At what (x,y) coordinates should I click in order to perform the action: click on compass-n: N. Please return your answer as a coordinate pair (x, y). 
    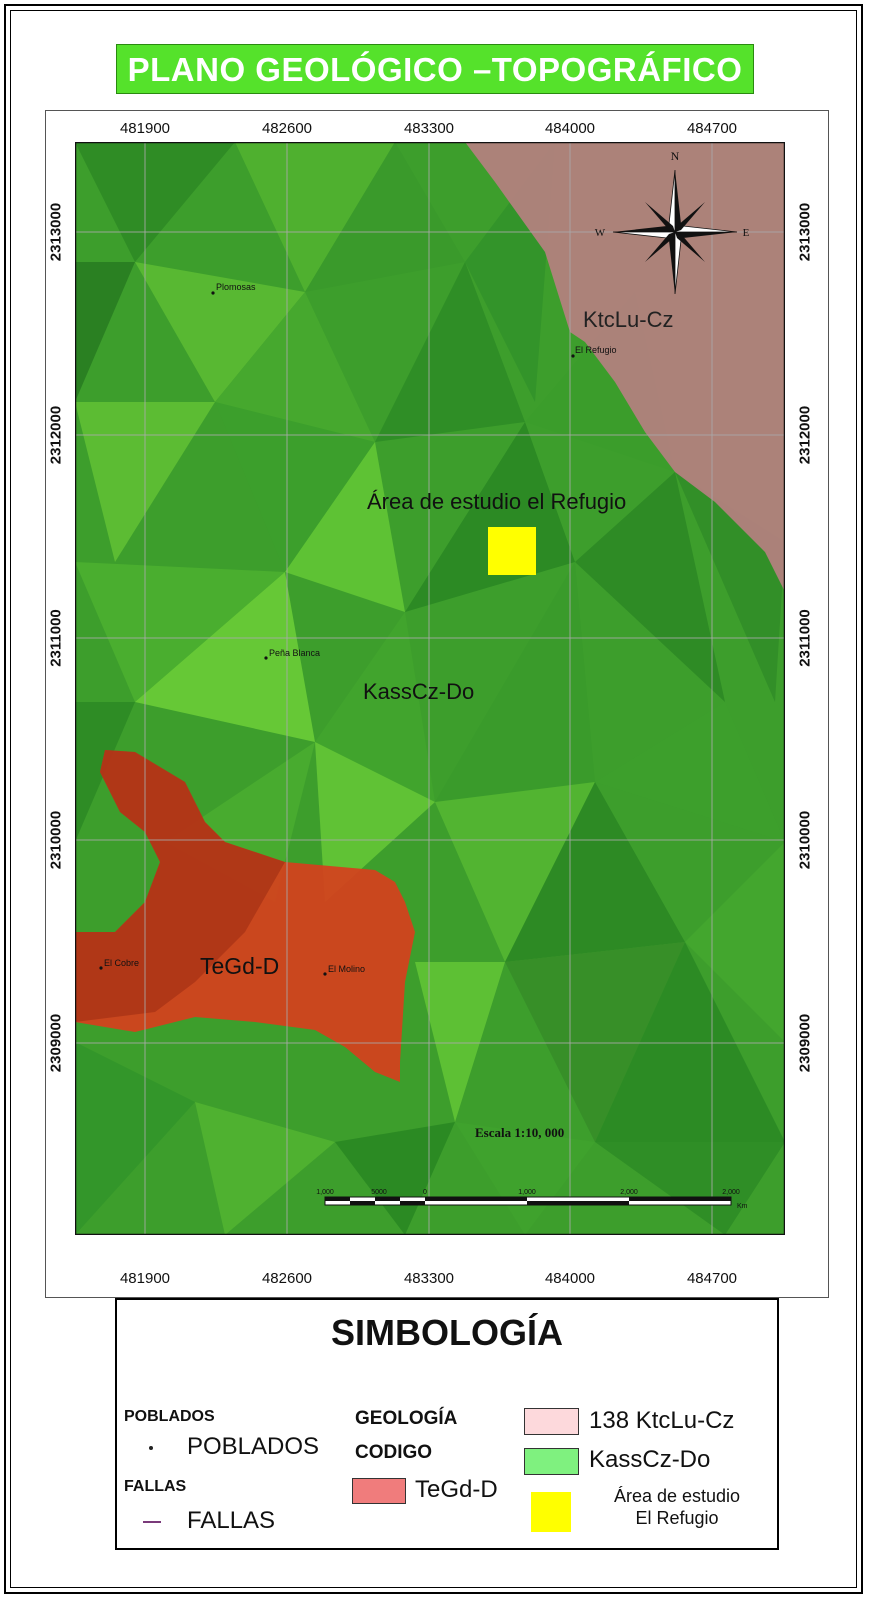
    Looking at the image, I should click on (675, 156).